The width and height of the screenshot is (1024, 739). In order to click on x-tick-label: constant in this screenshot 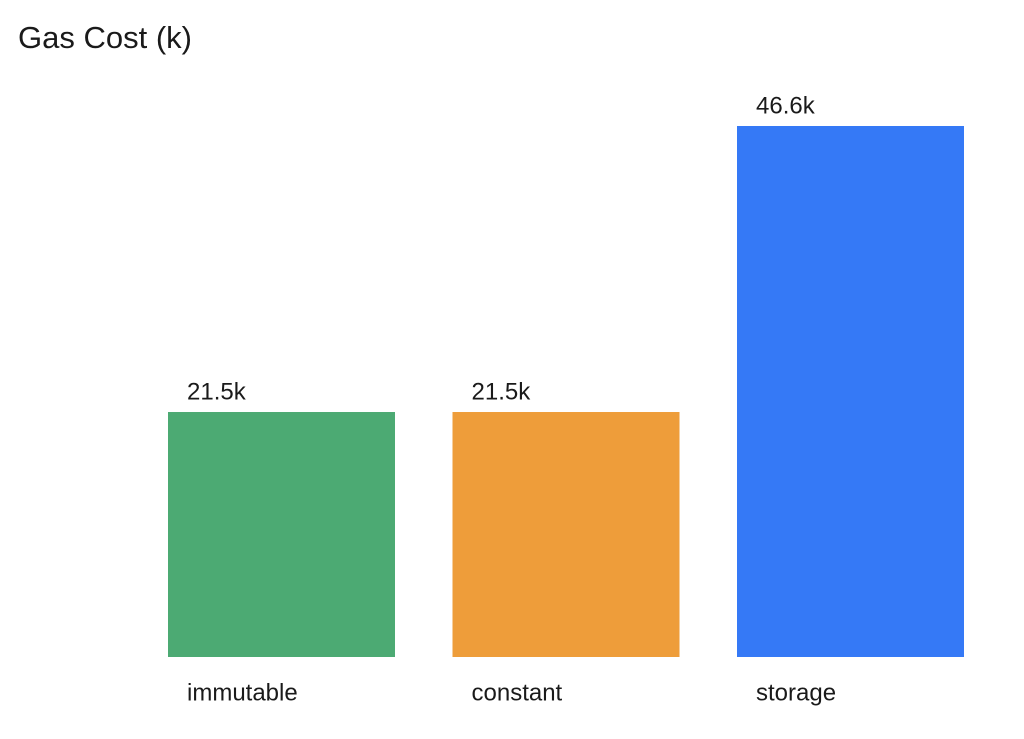, I will do `click(517, 692)`.